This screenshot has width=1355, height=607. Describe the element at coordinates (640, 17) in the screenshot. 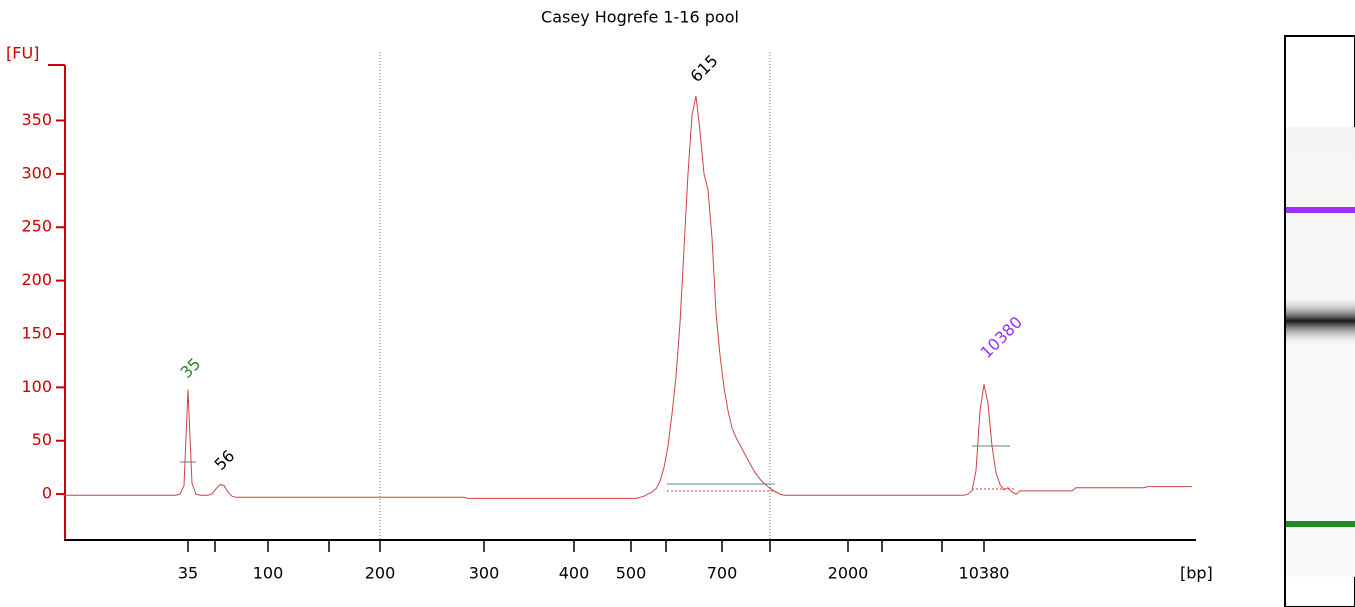

I see `chart-title: Casey Hogrefe 1-16 pool` at that location.